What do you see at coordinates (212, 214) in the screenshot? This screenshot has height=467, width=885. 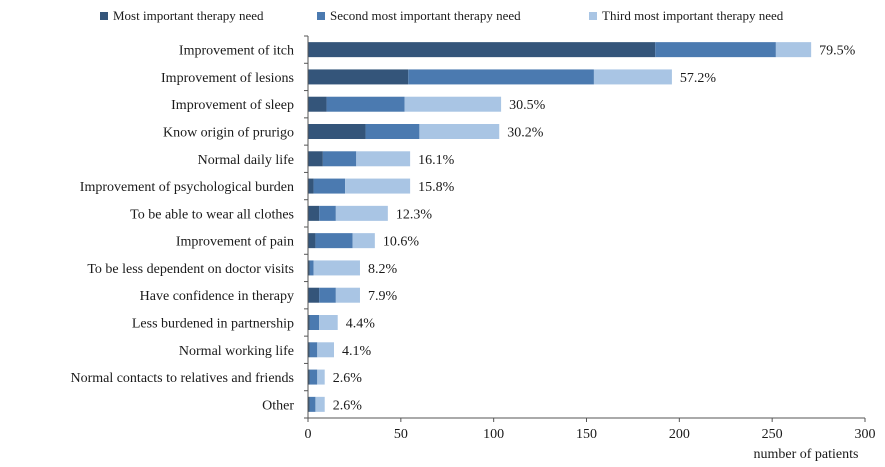 I see `category-label: To be able to wear all clothes` at bounding box center [212, 214].